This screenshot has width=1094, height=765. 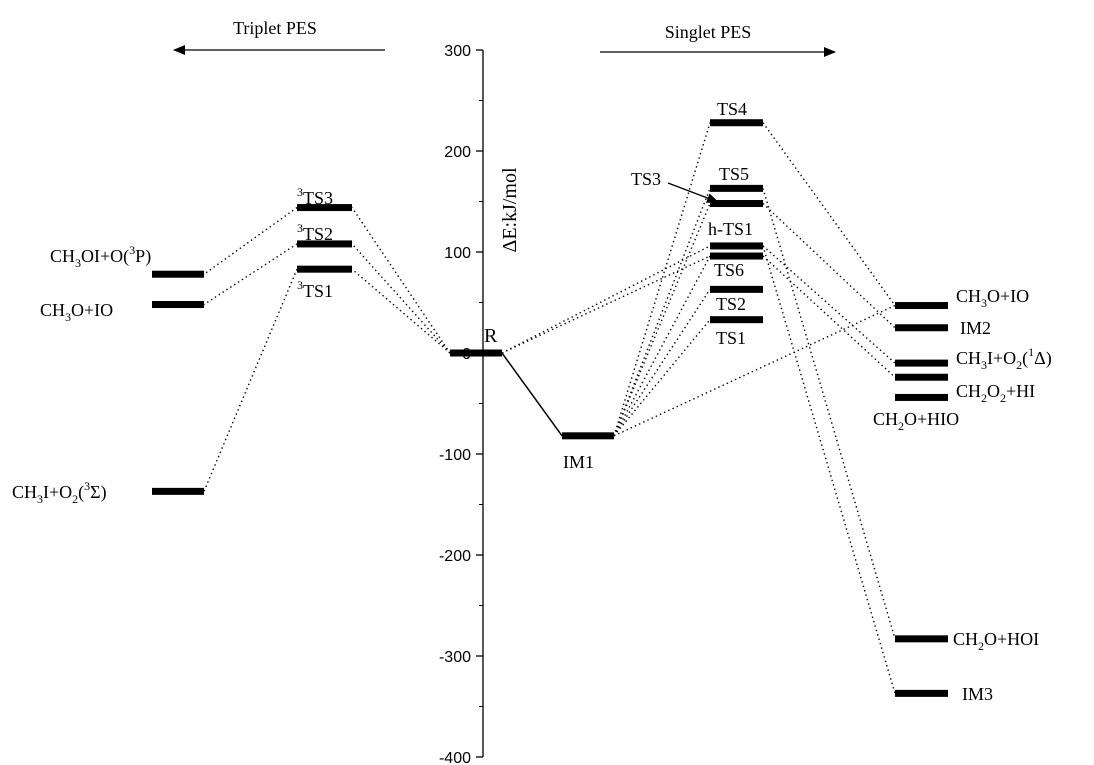 I want to click on dotted-path-TS4-CH3O_IO_s, so click(x=829, y=214).